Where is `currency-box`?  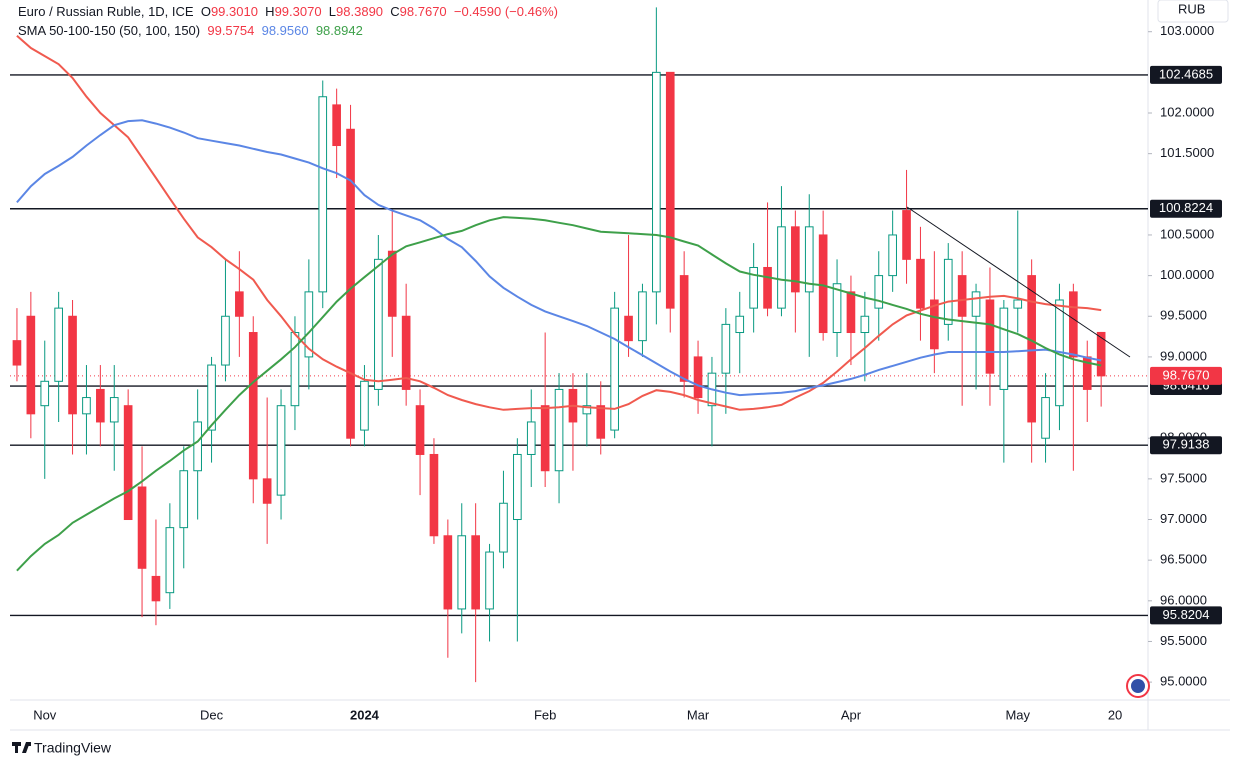 currency-box is located at coordinates (1193, 11).